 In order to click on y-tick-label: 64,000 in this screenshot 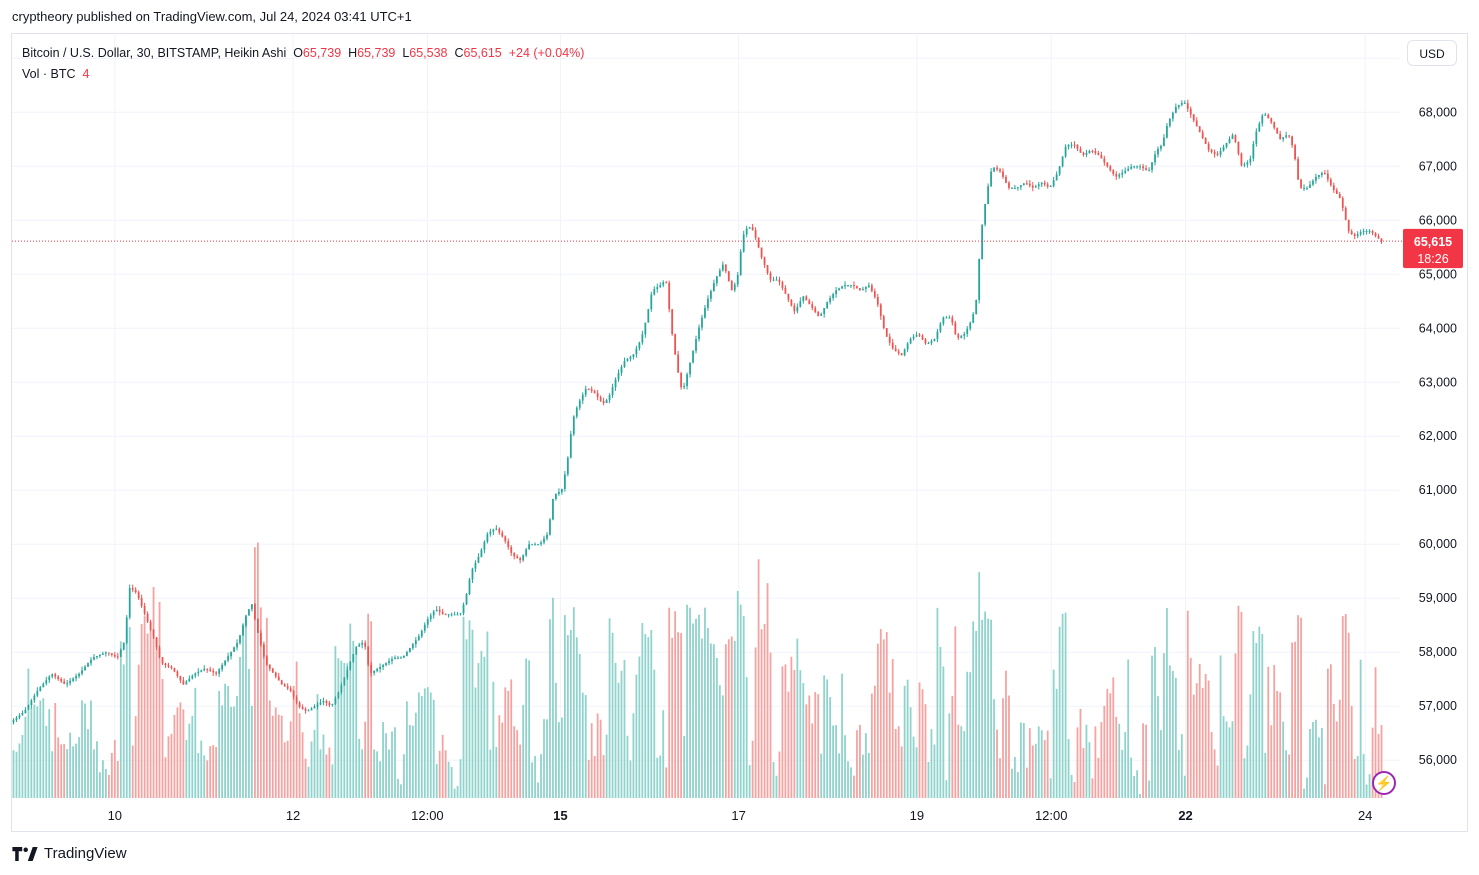, I will do `click(1438, 328)`.